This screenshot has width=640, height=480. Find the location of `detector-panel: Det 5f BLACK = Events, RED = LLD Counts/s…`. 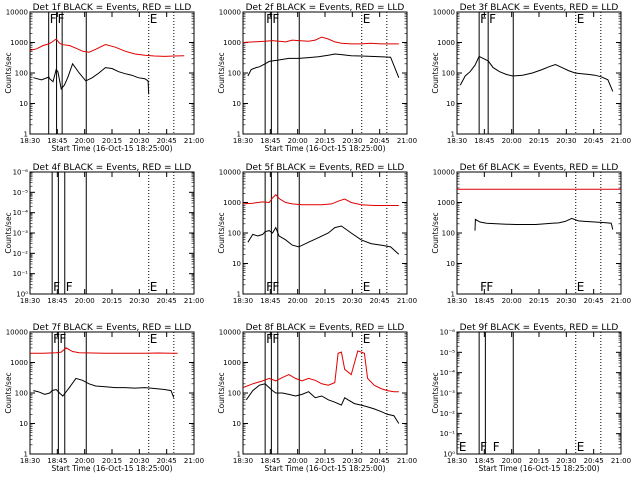

detector-panel: Det 5f BLACK = Events, RED = LLD Counts/s… is located at coordinates (317, 234).